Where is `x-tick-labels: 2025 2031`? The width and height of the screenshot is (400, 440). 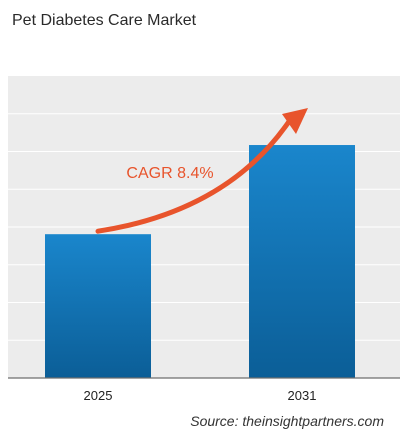
x-tick-labels: 2025 2031 is located at coordinates (200, 395).